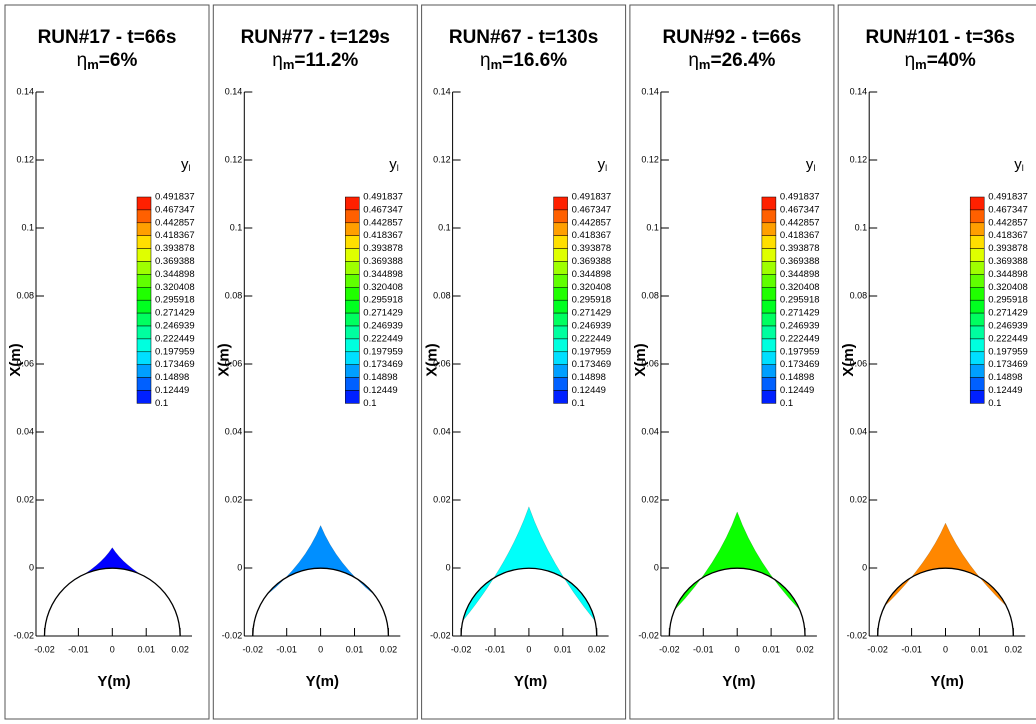 The image size is (1036, 724). I want to click on y-tick-label: 0.14, so click(234, 91).